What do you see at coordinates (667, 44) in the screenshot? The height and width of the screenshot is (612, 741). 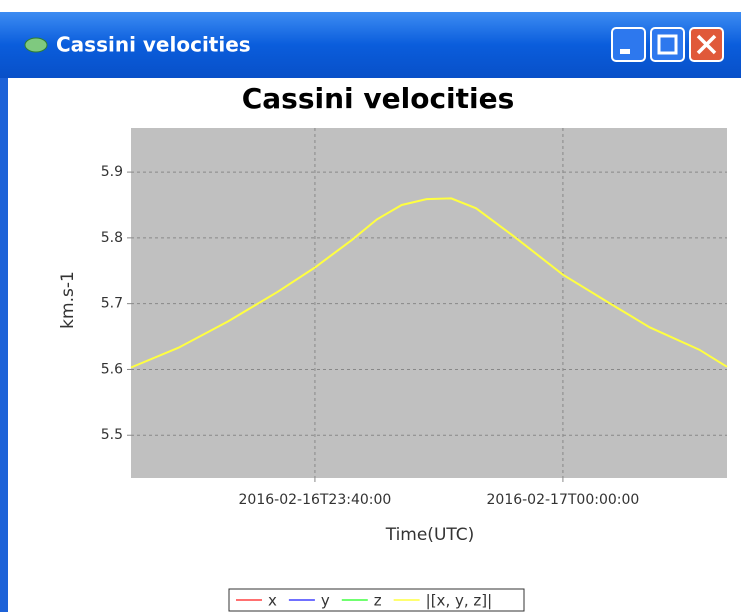 I see `maximize-button` at bounding box center [667, 44].